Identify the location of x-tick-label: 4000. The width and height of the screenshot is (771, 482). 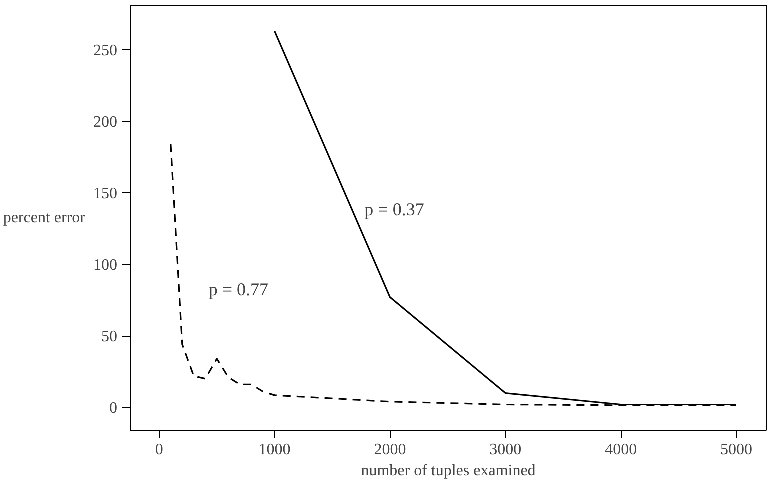
(621, 450).